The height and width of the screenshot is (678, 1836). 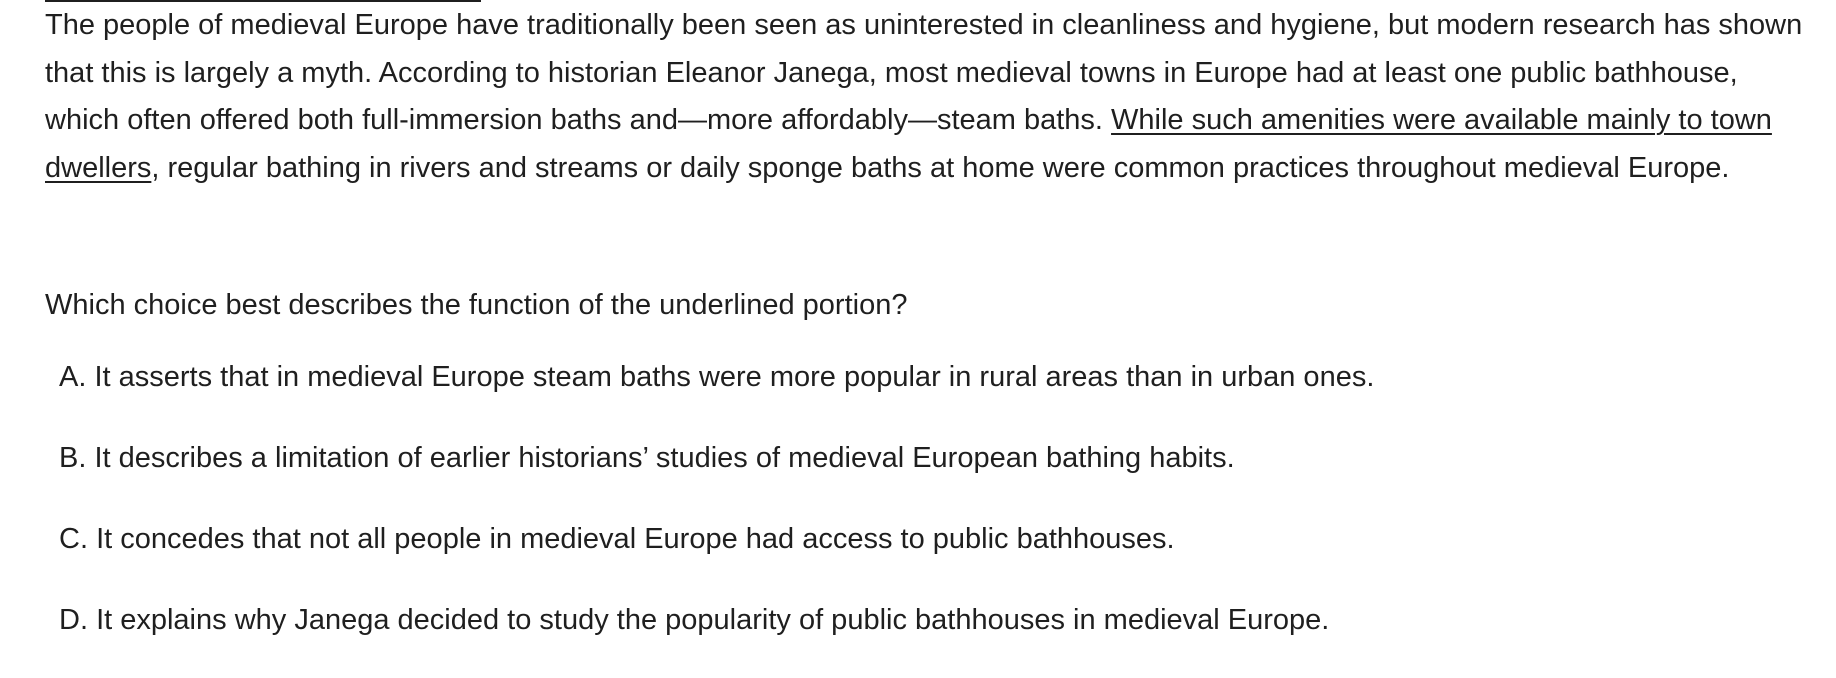 What do you see at coordinates (73, 620) in the screenshot?
I see `choice-letter: D.` at bounding box center [73, 620].